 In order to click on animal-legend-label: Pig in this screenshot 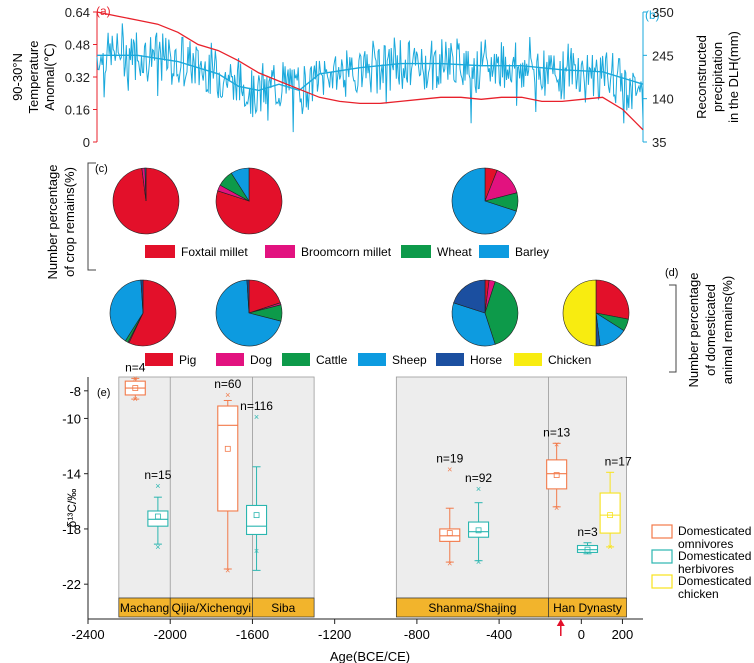, I will do `click(187, 360)`.